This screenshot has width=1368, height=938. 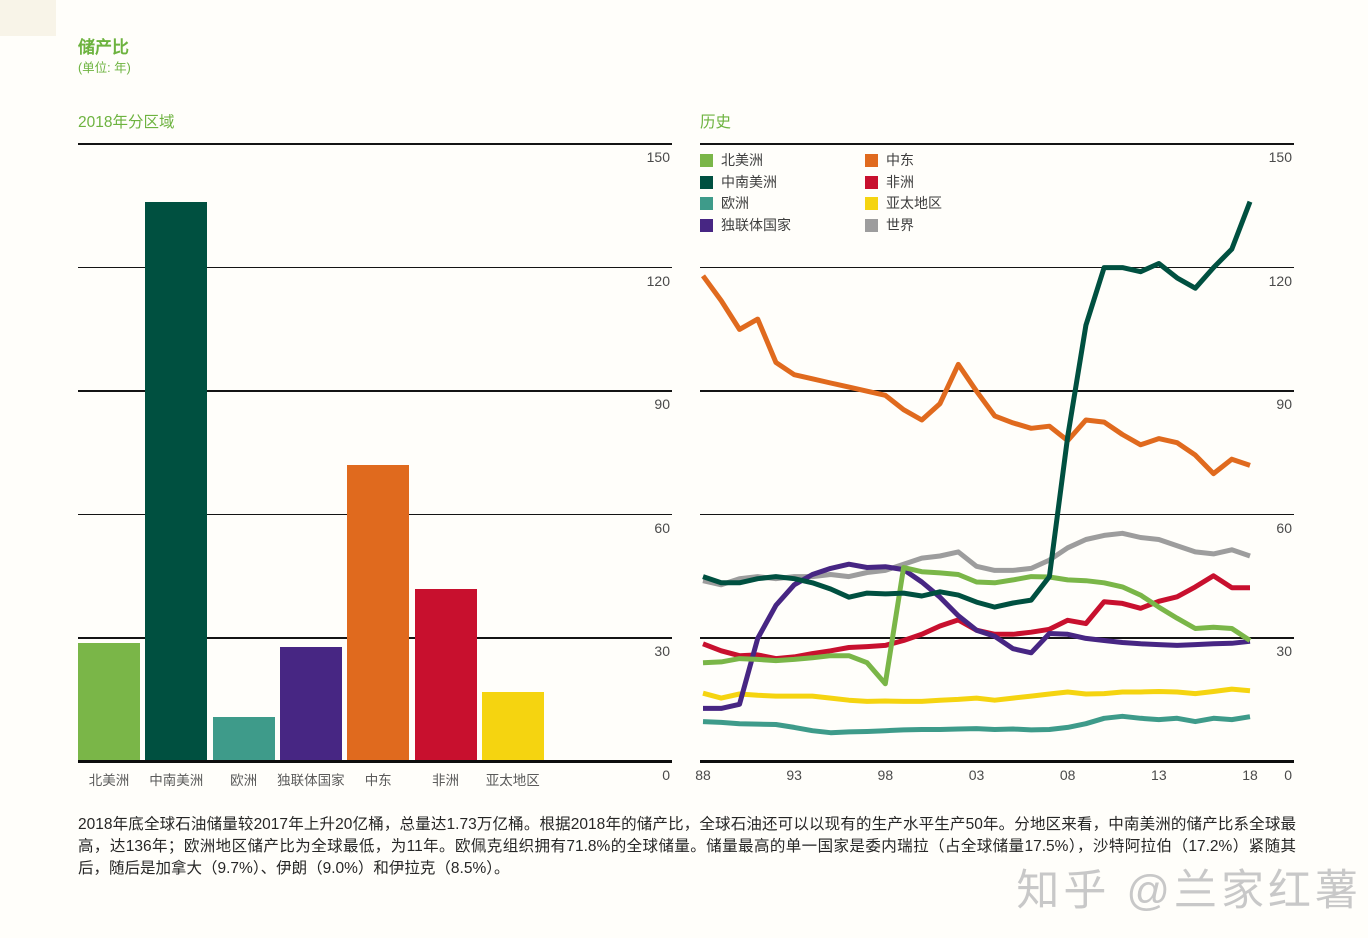 I want to click on bar-欧洲, so click(x=243, y=739).